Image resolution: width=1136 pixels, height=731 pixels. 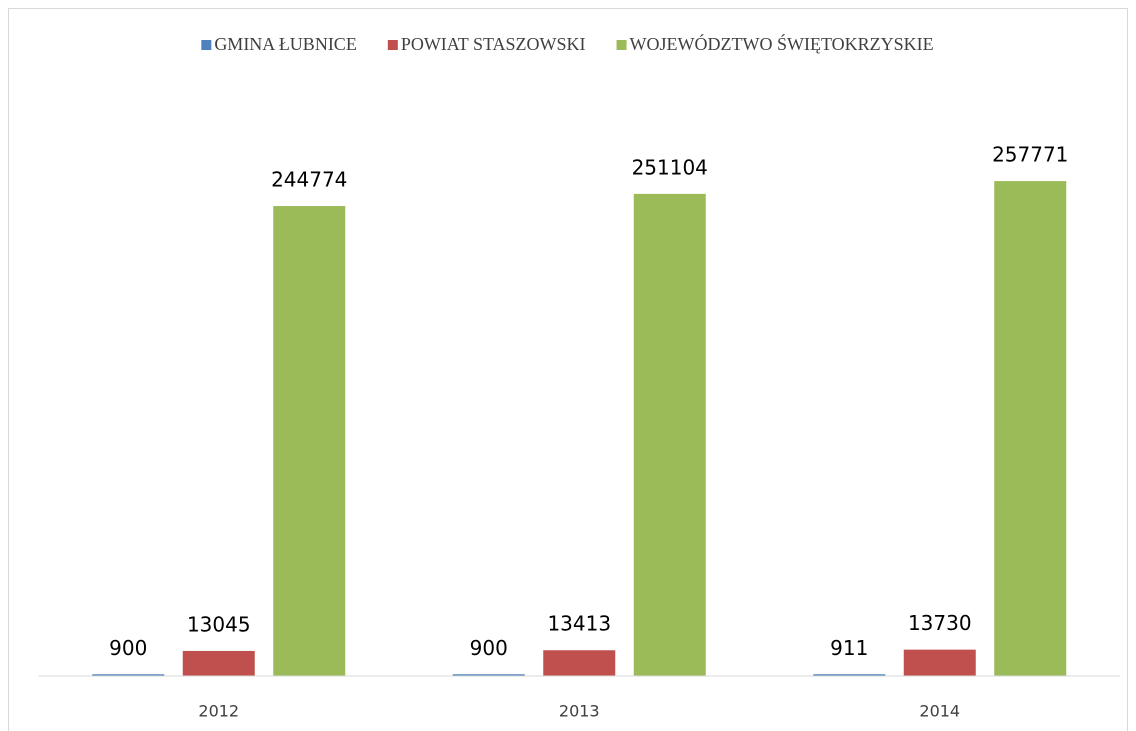 I want to click on data-label: 244774, so click(x=309, y=180).